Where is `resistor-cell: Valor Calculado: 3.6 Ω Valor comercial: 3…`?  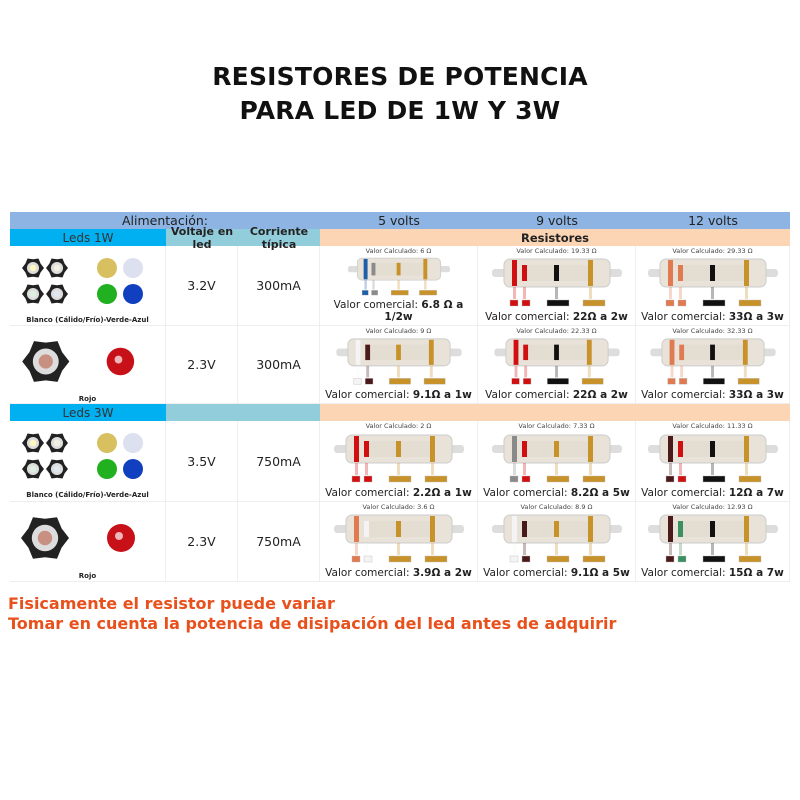 resistor-cell: Valor Calculado: 3.6 Ω Valor comercial: 3… is located at coordinates (399, 542).